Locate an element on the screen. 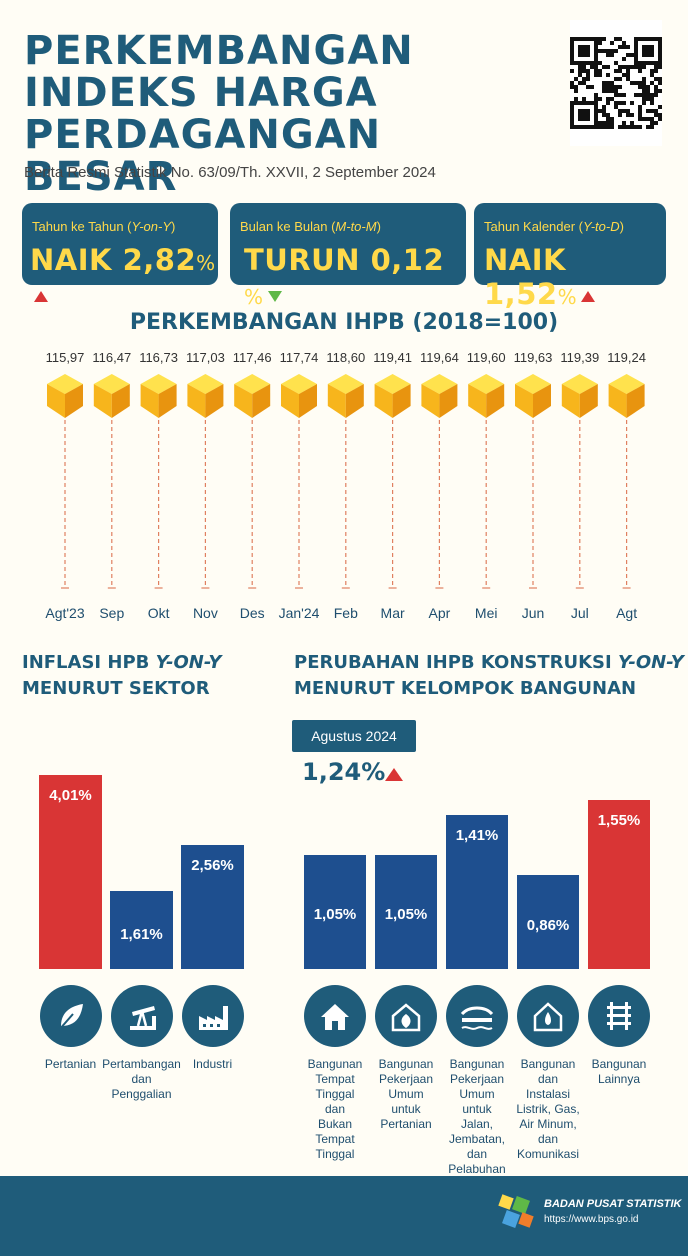  ihpb-value-label: 119,60 is located at coordinates (486, 357).